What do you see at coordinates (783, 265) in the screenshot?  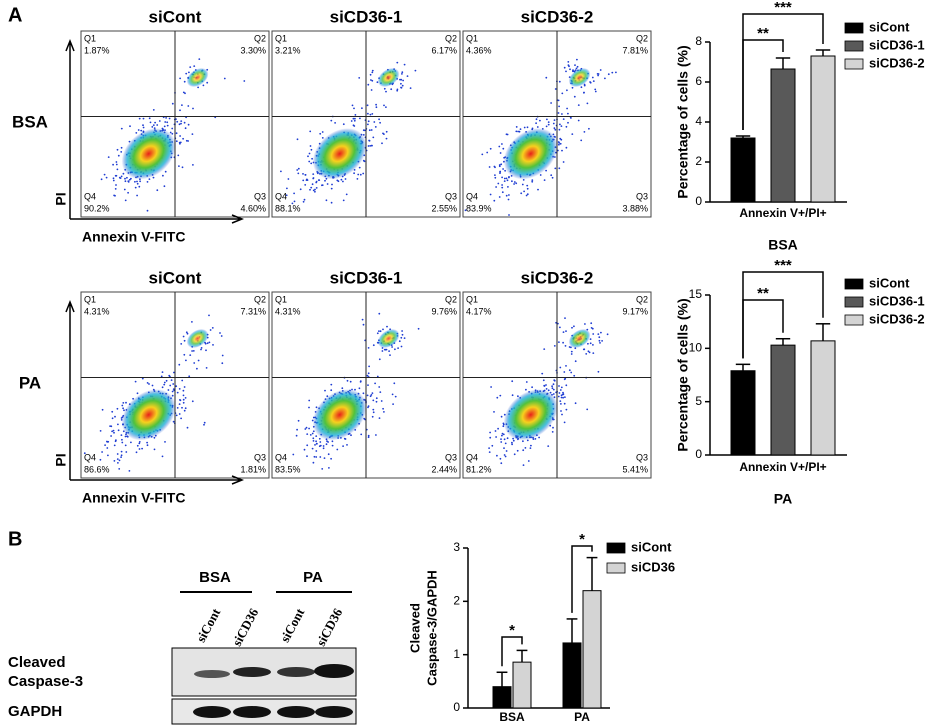 I see `significance-label: ***` at bounding box center [783, 265].